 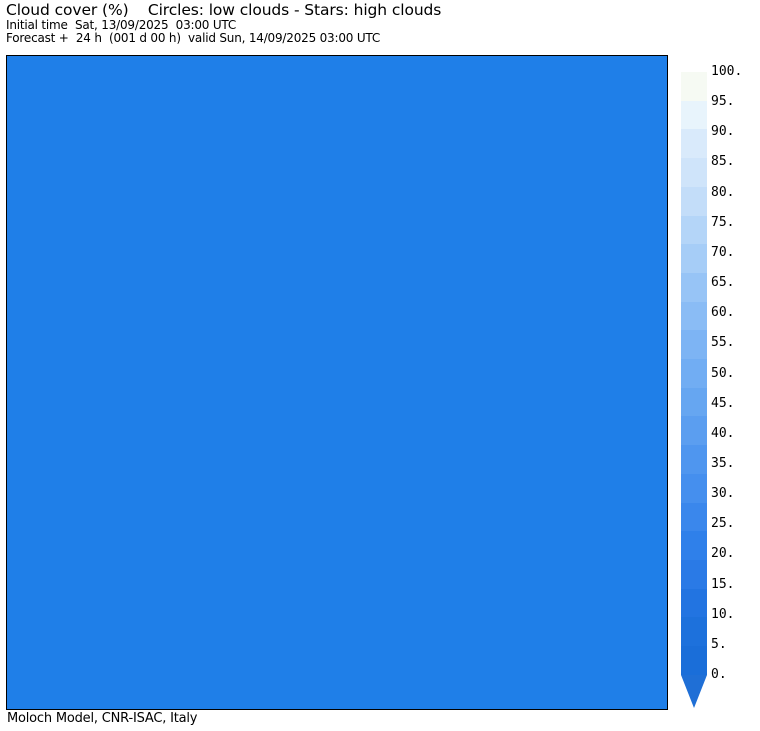 What do you see at coordinates (719, 644) in the screenshot?
I see `colorbar-tick: 5.` at bounding box center [719, 644].